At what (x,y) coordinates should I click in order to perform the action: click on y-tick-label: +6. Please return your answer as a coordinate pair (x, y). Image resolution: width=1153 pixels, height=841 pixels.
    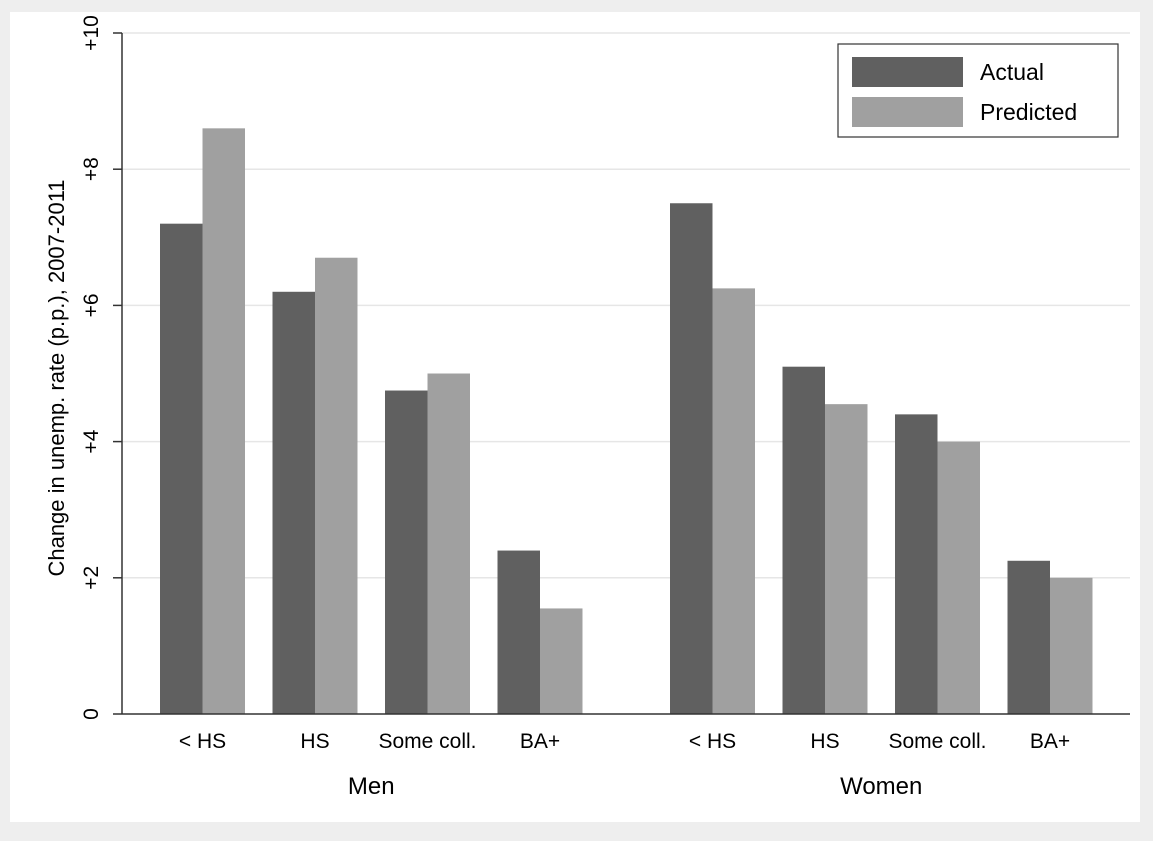
    Looking at the image, I should click on (91, 305).